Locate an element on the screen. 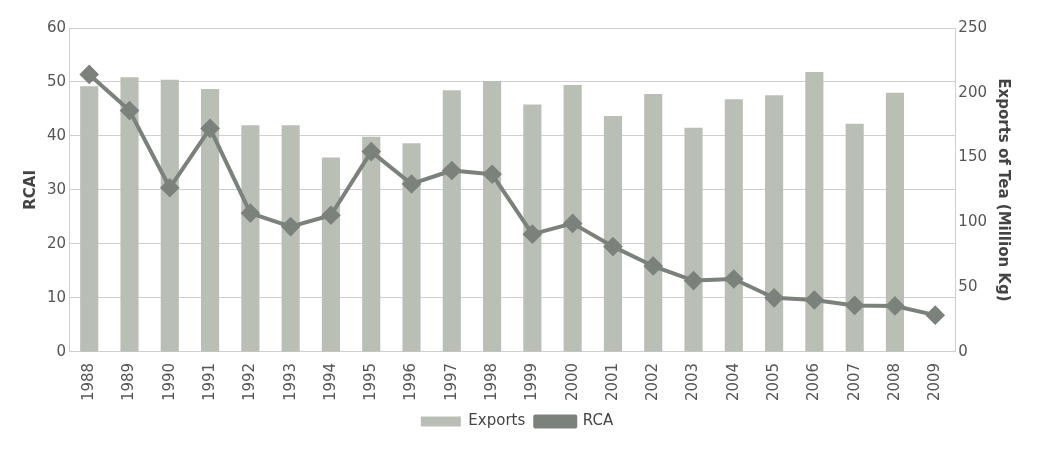  x-tick-label: 2000 is located at coordinates (571, 382).